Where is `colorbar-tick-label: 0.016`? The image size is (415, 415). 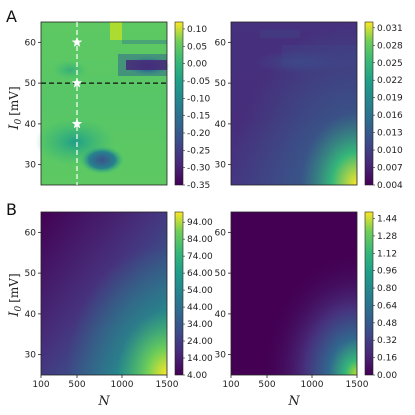
colorbar-tick-label: 0.016 is located at coordinates (390, 116).